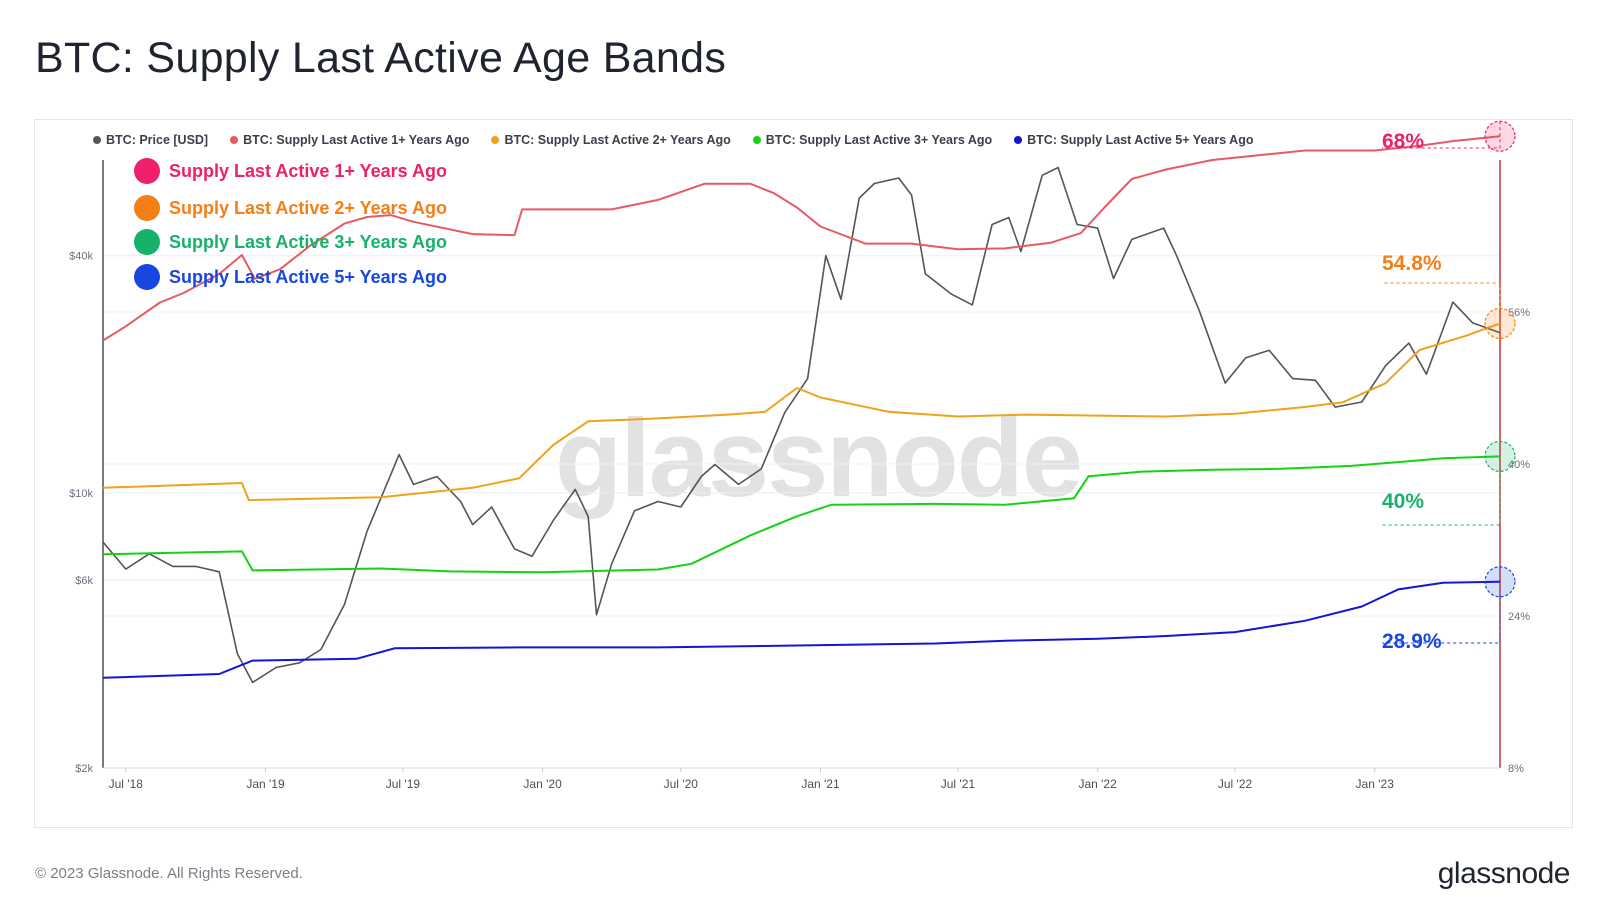 The image size is (1600, 921). Describe the element at coordinates (820, 784) in the screenshot. I see `x-tick-label: Jan '21` at that location.